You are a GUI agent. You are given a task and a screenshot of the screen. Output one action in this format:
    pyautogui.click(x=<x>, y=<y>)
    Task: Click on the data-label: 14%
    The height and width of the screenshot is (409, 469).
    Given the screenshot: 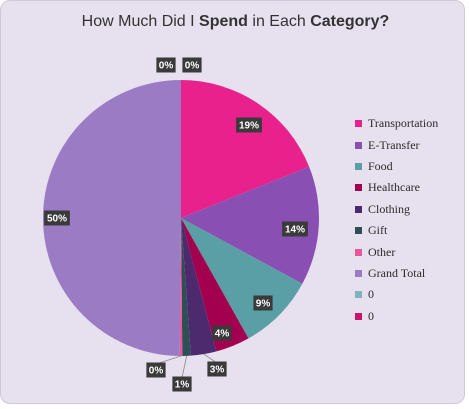 What is the action you would take?
    pyautogui.click(x=295, y=229)
    